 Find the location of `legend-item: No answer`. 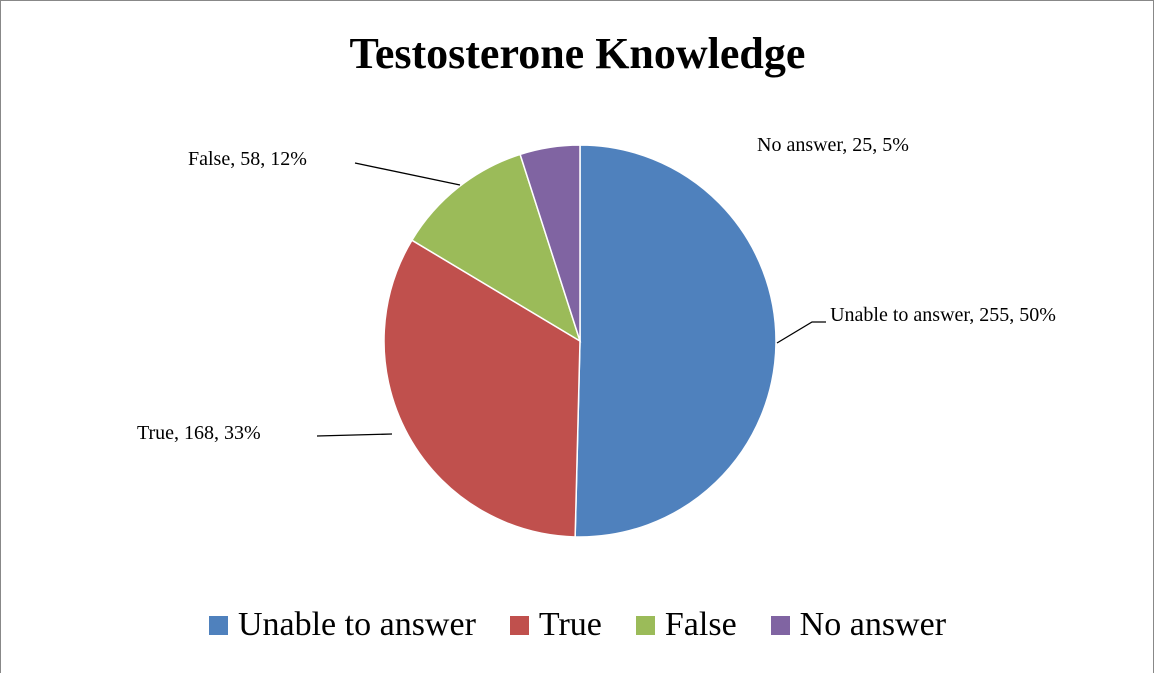

legend-item: No answer is located at coordinates (858, 625).